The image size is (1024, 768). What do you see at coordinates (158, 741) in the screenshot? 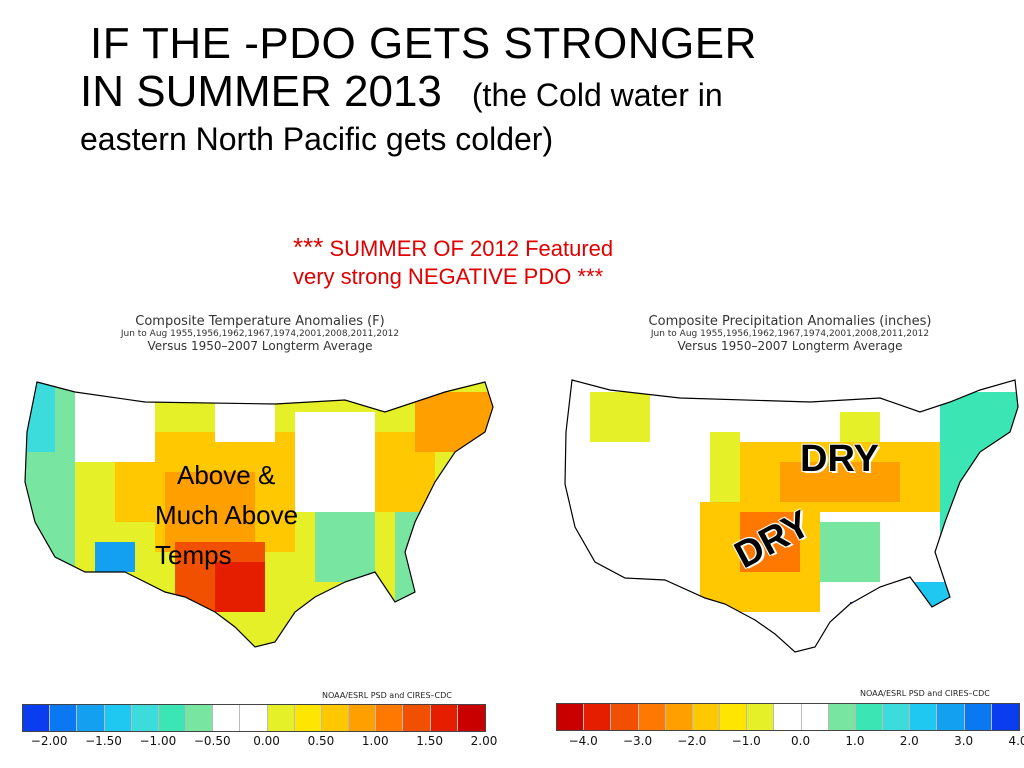
I see `temp-colorbar-tick-label: −1.00` at bounding box center [158, 741].